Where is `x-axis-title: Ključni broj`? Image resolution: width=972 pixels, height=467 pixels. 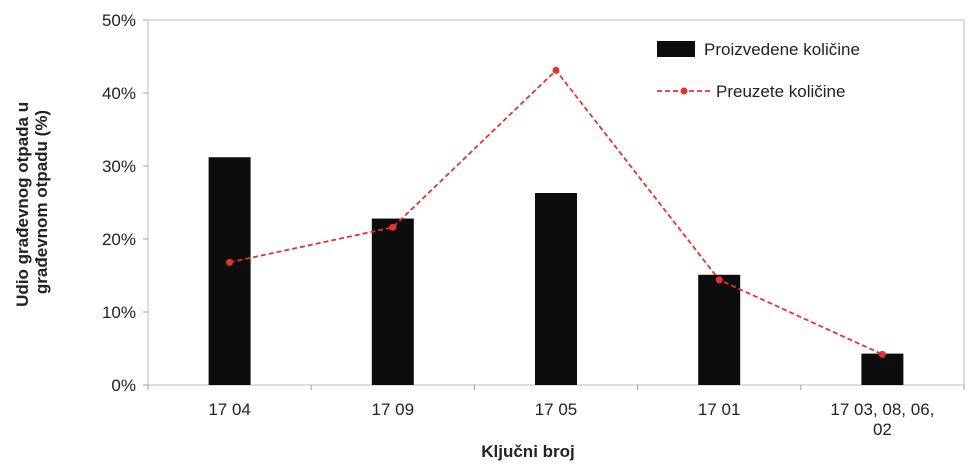
x-axis-title: Ključni broj is located at coordinates (528, 451).